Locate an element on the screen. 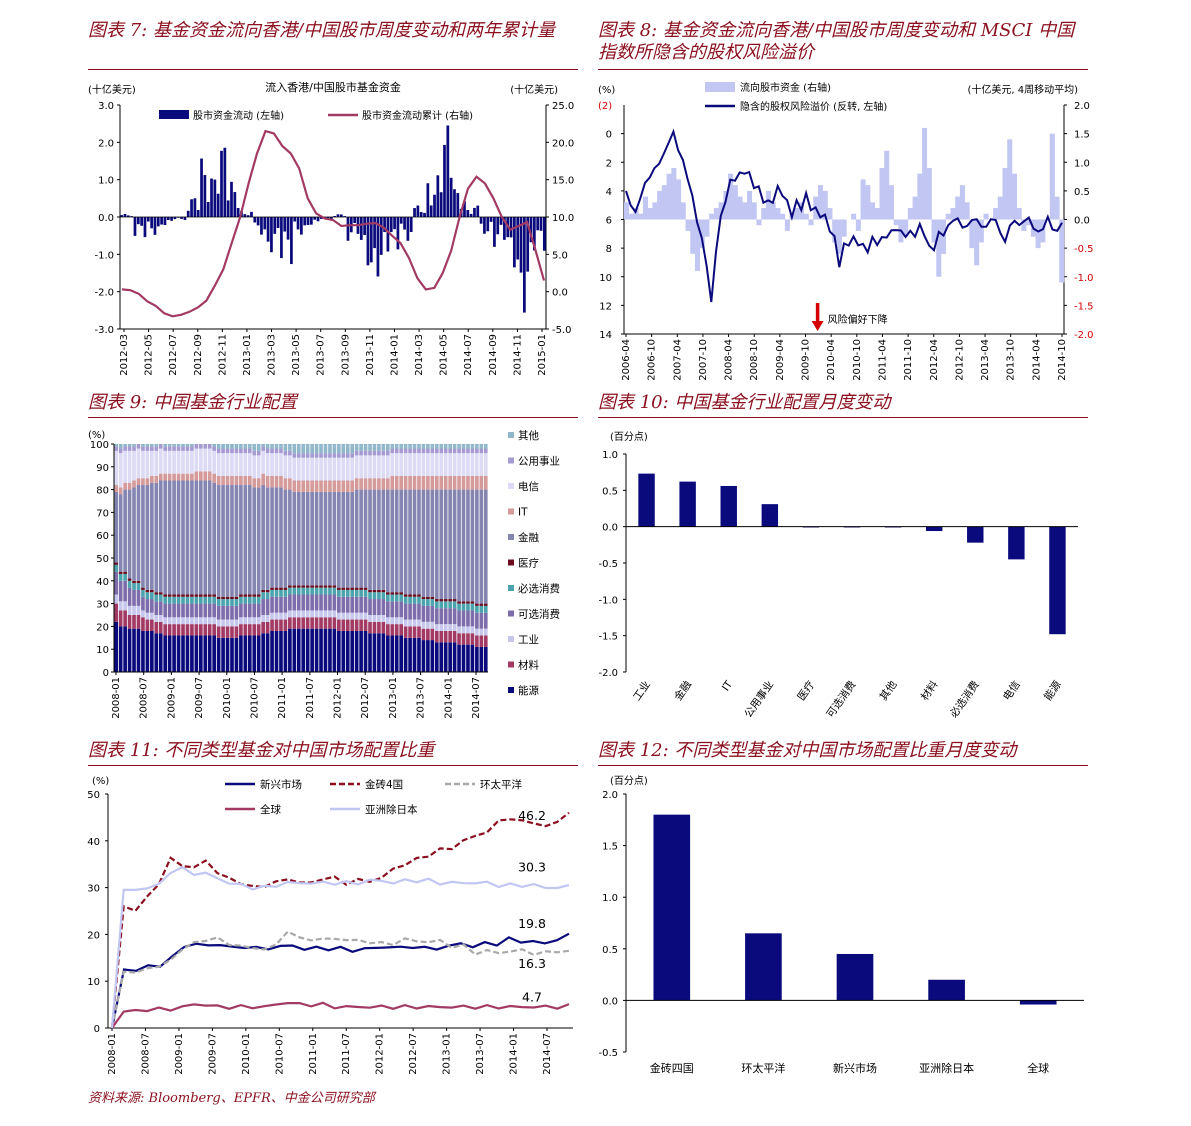  y-tick-label: -0.5 is located at coordinates (608, 564).